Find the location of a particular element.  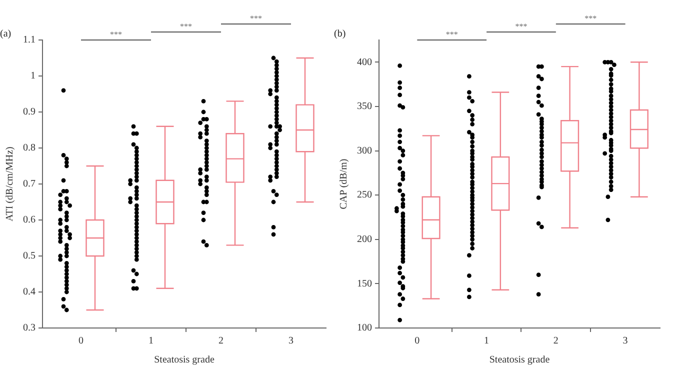

y-tick-label: 0.9 is located at coordinates (29, 112).